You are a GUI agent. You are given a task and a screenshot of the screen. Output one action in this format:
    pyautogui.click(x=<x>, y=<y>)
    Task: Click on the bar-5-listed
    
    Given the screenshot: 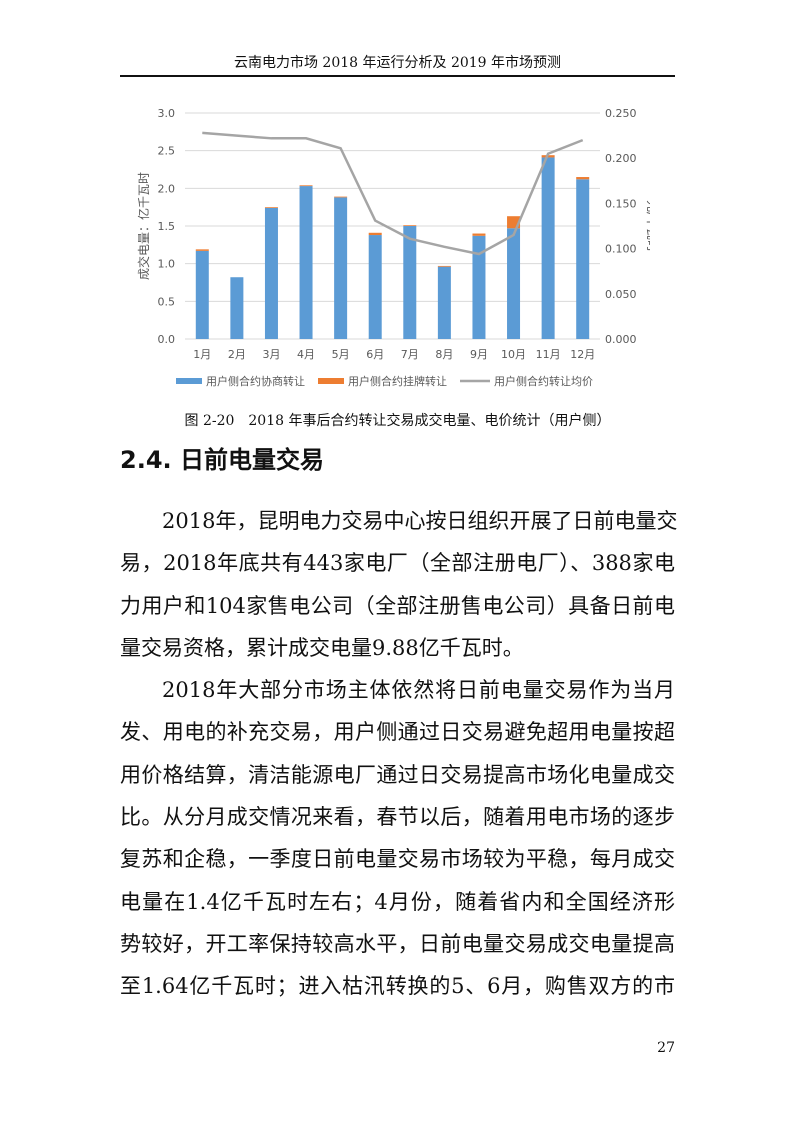 What is the action you would take?
    pyautogui.click(x=341, y=197)
    